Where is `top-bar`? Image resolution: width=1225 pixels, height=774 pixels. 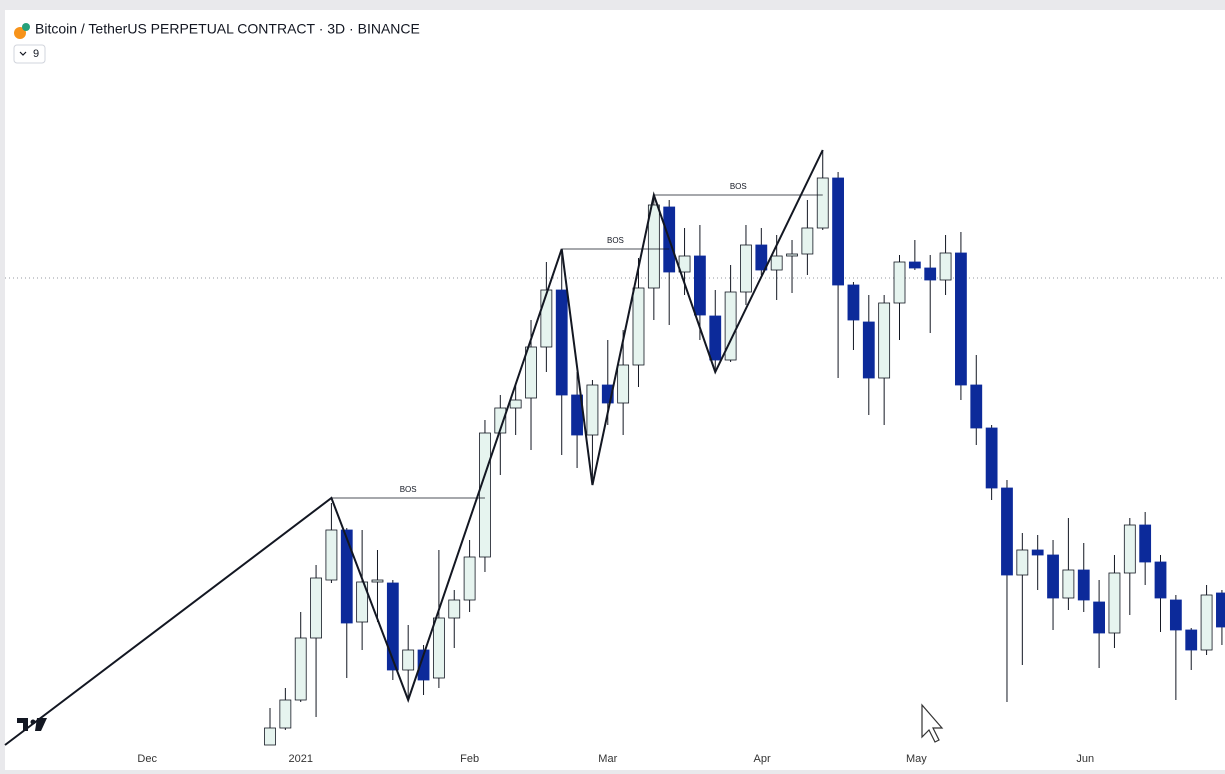
top-bar is located at coordinates (612, 5).